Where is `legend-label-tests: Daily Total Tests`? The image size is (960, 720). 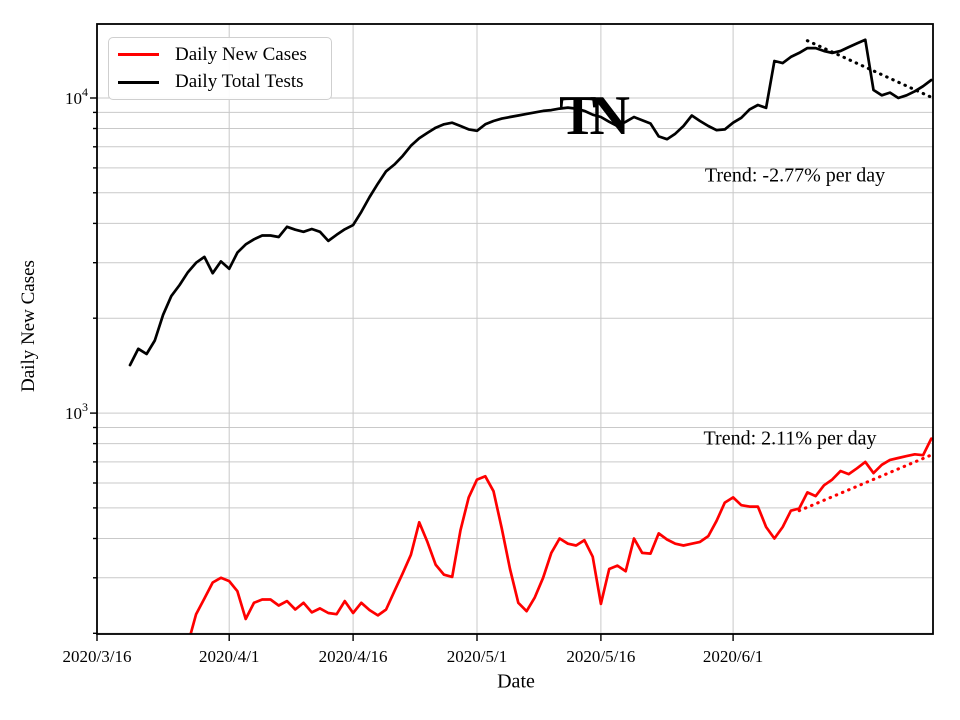 legend-label-tests: Daily Total Tests is located at coordinates (239, 82).